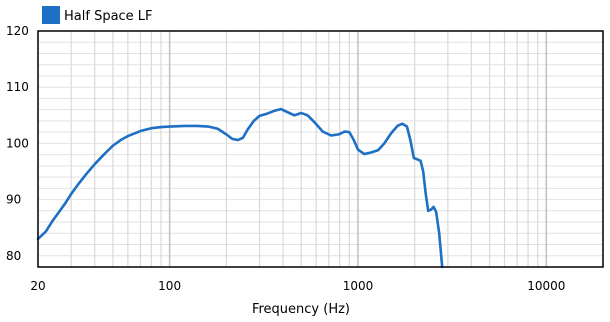 Image resolution: width=610 pixels, height=322 pixels. I want to click on x-tick-label: 1000, so click(358, 286).